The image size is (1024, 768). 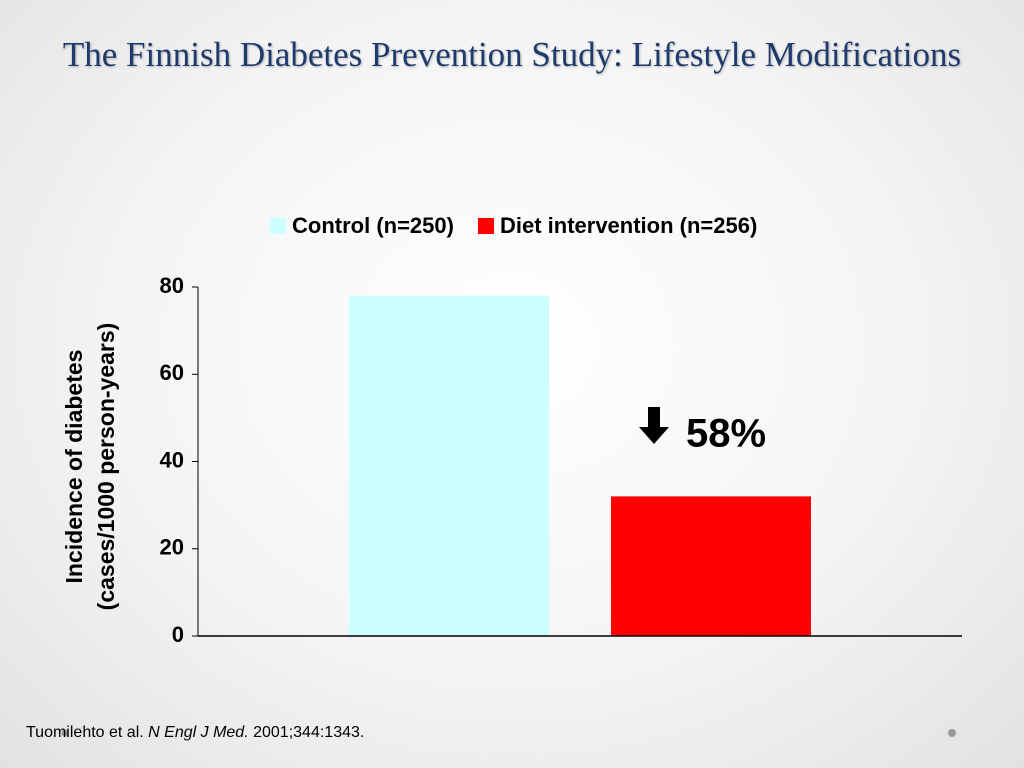 What do you see at coordinates (172, 547) in the screenshot?
I see `y-tick-label: 20` at bounding box center [172, 547].